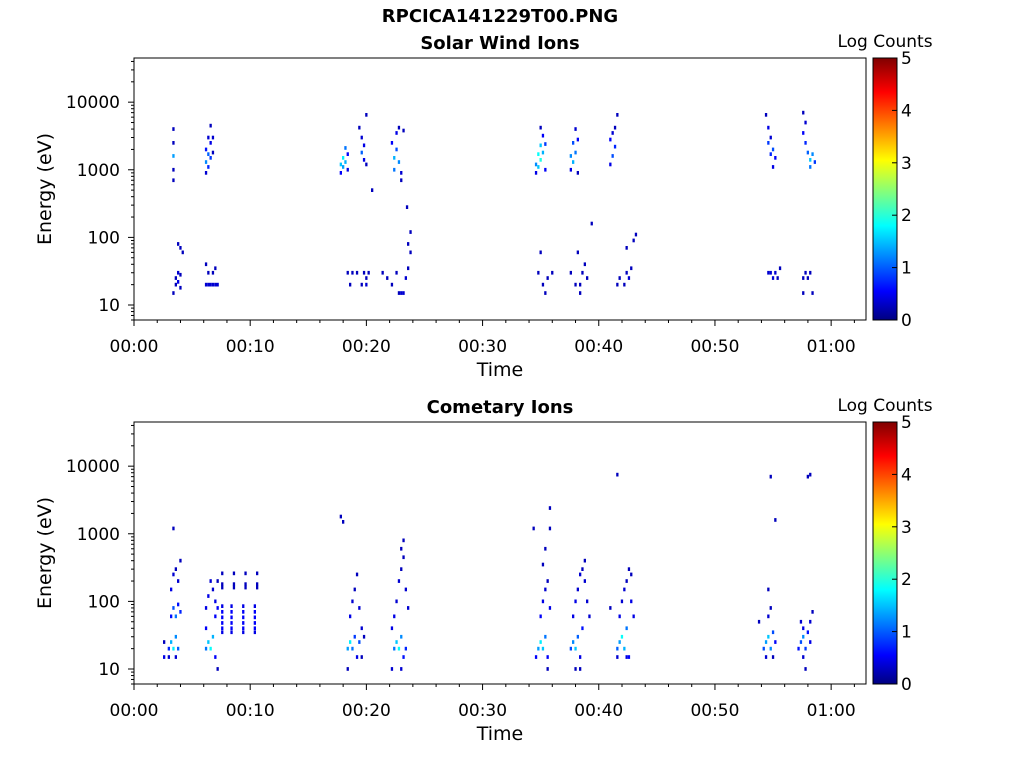 Image resolution: width=1024 pixels, height=768 pixels. What do you see at coordinates (366, 347) in the screenshot?
I see `x-tick-label: 00:20` at bounding box center [366, 347].